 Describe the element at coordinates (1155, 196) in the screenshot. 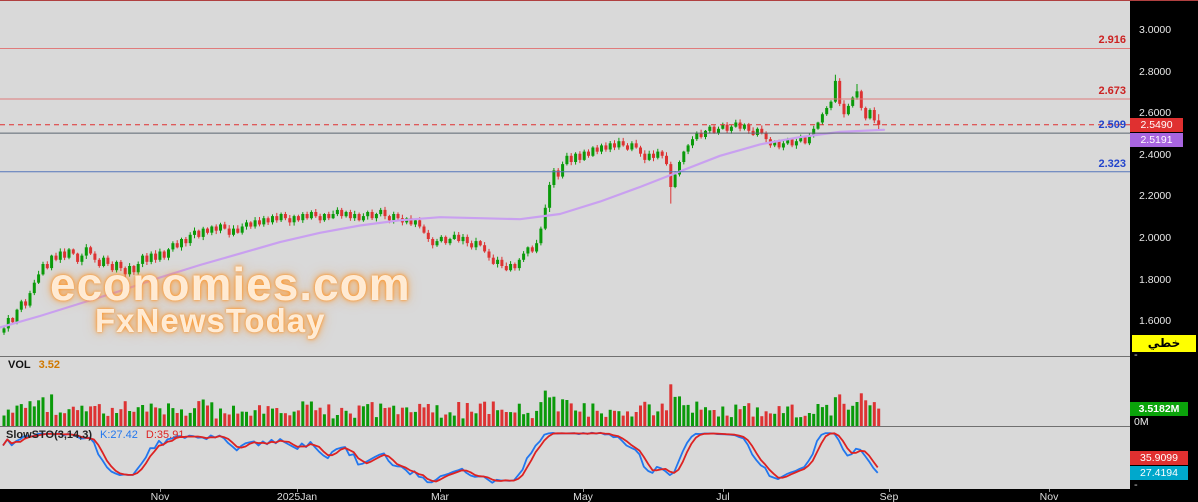

I see `price-axis-tick-2.2000: 2.2000` at that location.